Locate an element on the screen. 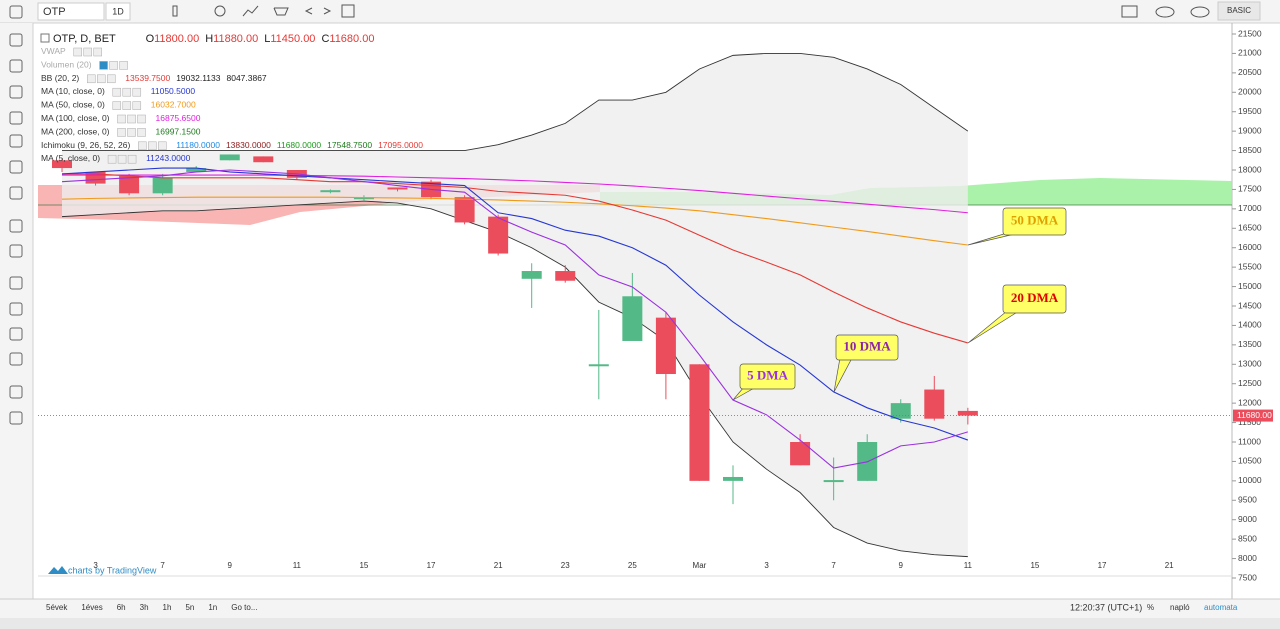 The image size is (1280, 629). price-tick-label: 15000 is located at coordinates (1250, 286).